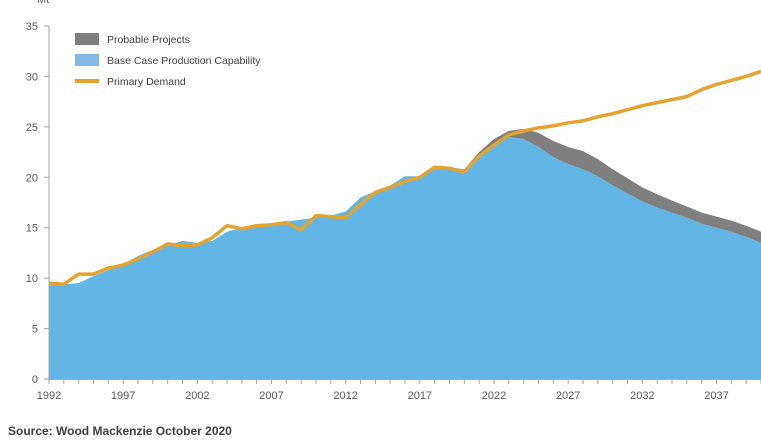  I want to click on source-note: Source: Wood Mackenzie October 2020, so click(120, 431).